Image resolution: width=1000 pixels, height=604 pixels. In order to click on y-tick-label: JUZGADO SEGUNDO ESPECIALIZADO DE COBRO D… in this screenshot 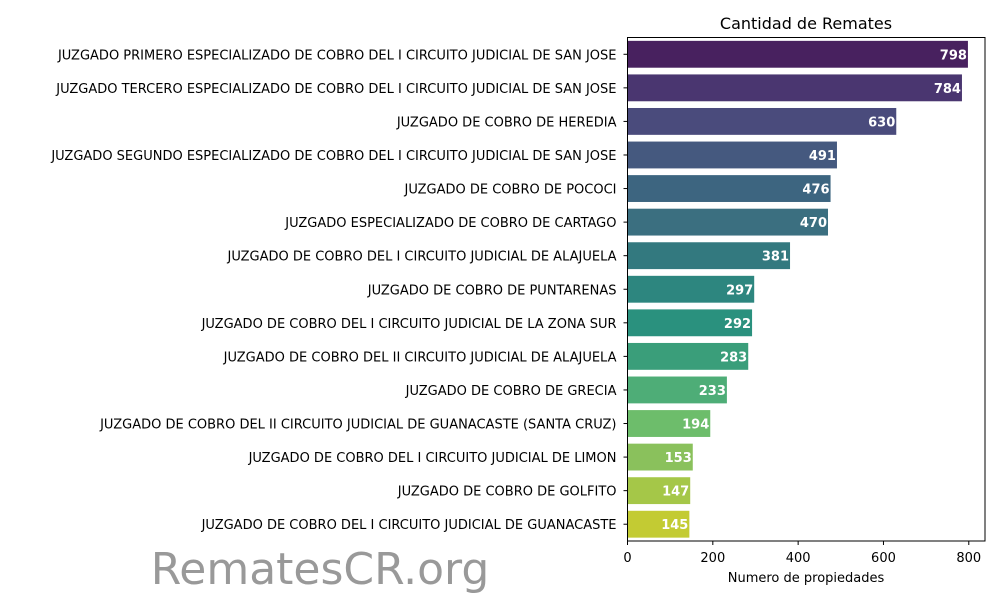, I will do `click(333, 156)`.